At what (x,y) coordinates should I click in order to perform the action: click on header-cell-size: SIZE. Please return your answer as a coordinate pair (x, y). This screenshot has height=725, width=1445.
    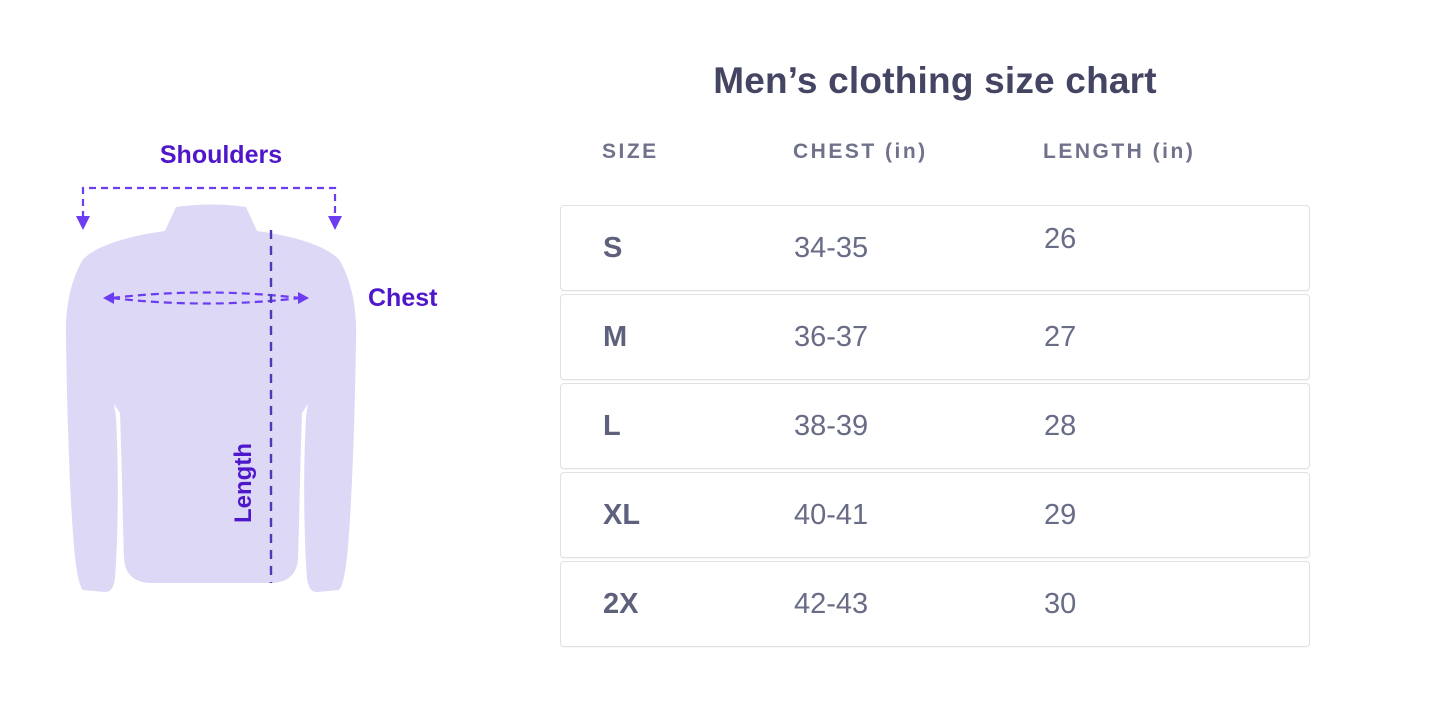
    Looking at the image, I should click on (630, 151).